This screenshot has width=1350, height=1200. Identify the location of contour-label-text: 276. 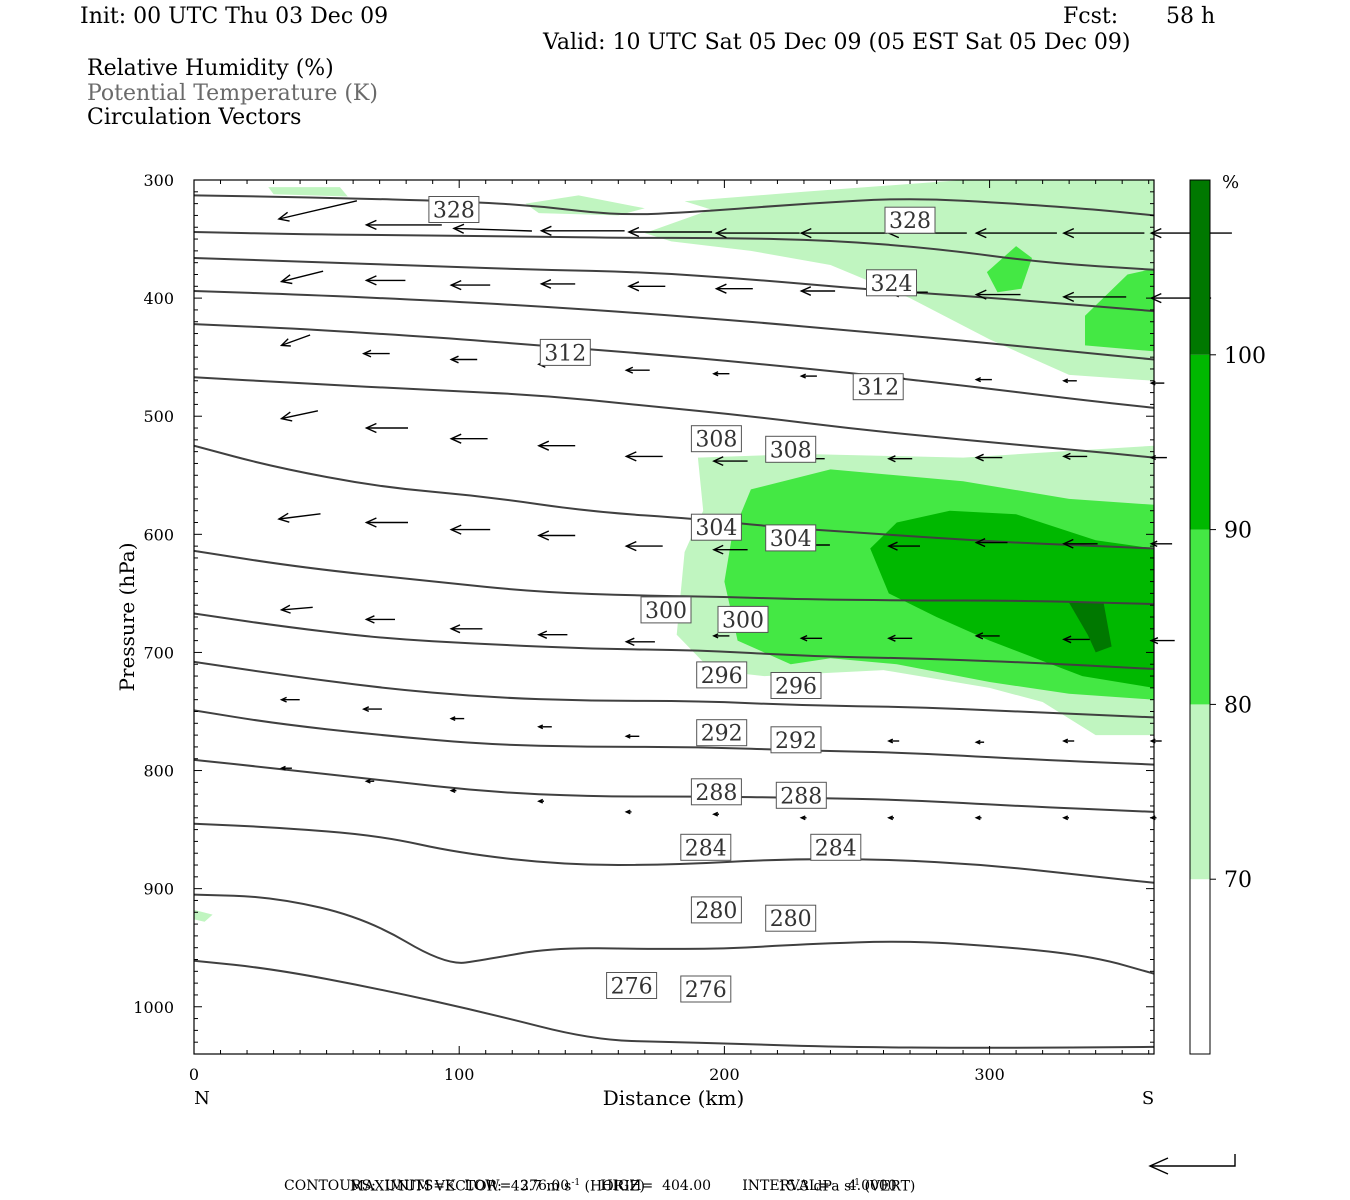
(632, 987).